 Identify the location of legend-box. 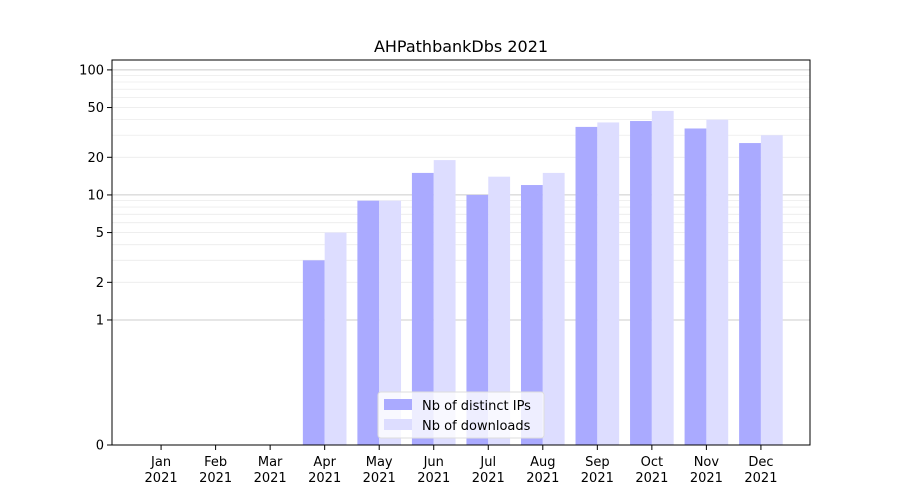
(461, 415).